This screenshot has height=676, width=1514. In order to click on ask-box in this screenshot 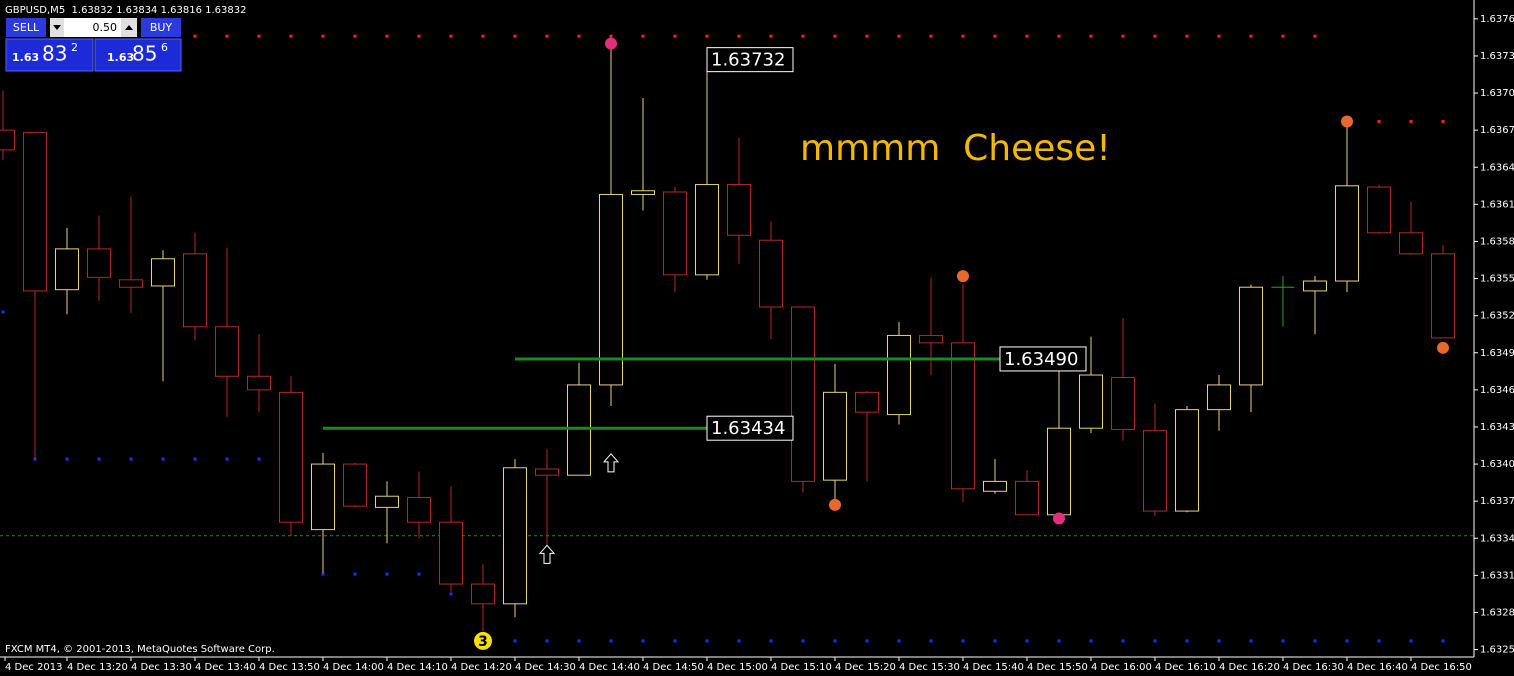, I will do `click(138, 55)`.